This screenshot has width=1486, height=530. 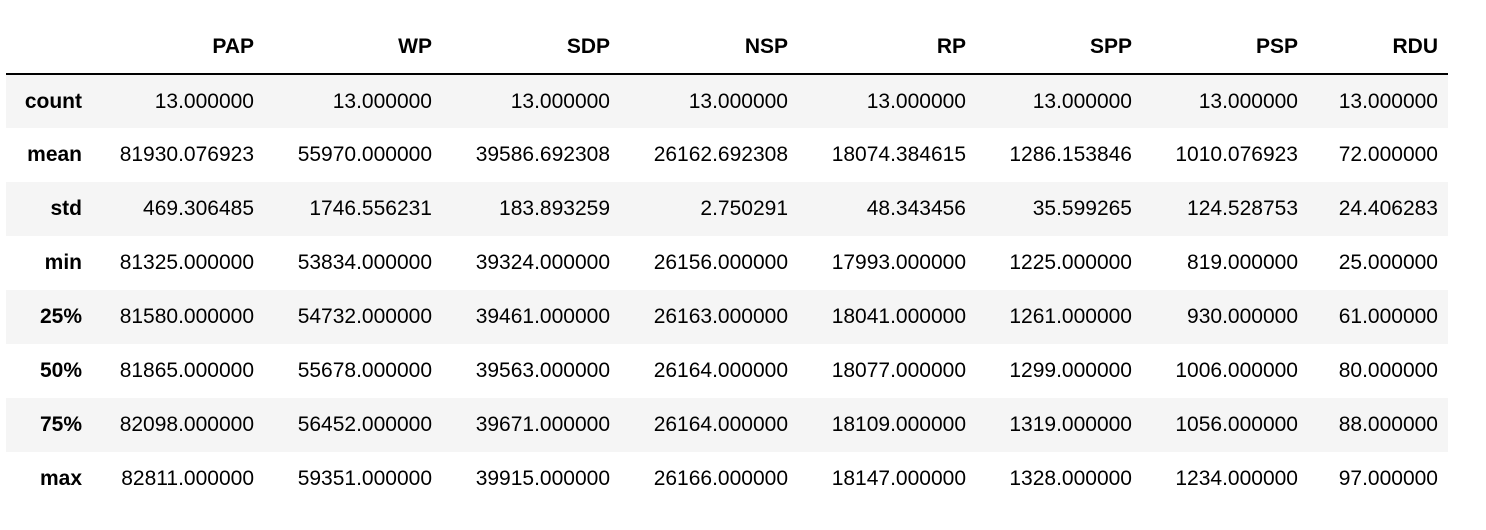 What do you see at coordinates (186, 370) in the screenshot?
I see `table-cell: 81865.000000` at bounding box center [186, 370].